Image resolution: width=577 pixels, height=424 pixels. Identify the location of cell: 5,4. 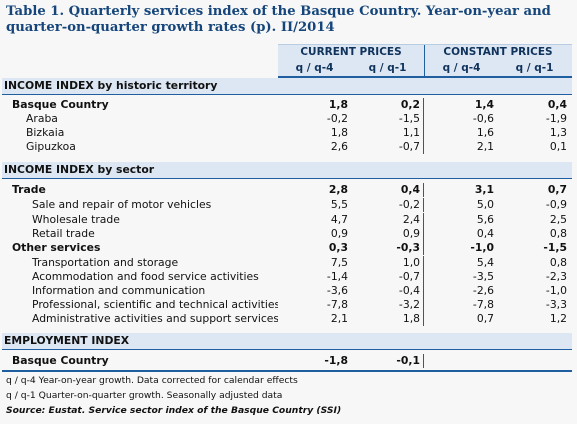
(485, 262).